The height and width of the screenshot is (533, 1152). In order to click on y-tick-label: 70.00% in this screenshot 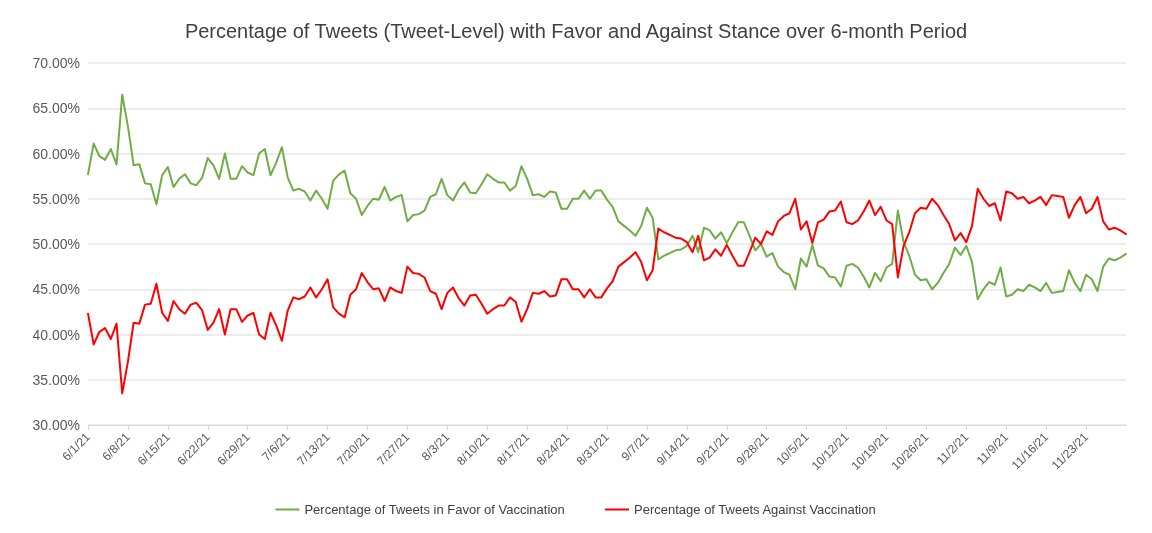, I will do `click(56, 63)`.